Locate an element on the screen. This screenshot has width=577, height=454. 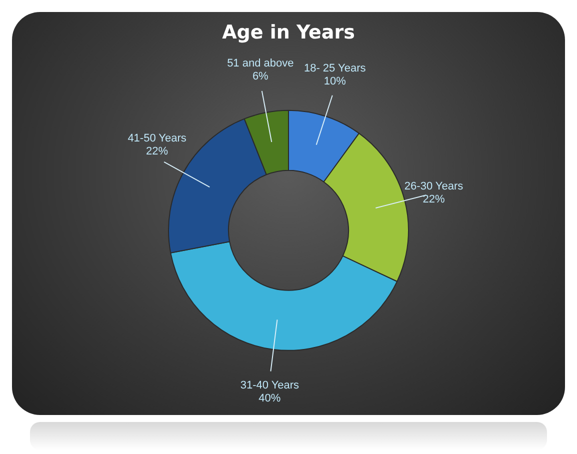
slice-label: 51 and above is located at coordinates (260, 64).